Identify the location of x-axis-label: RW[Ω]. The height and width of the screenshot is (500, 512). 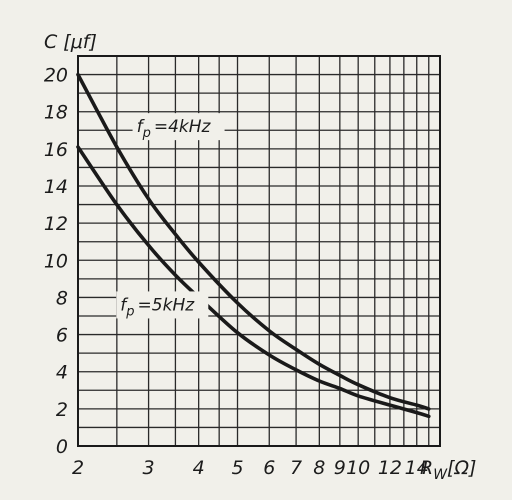
(448, 470).